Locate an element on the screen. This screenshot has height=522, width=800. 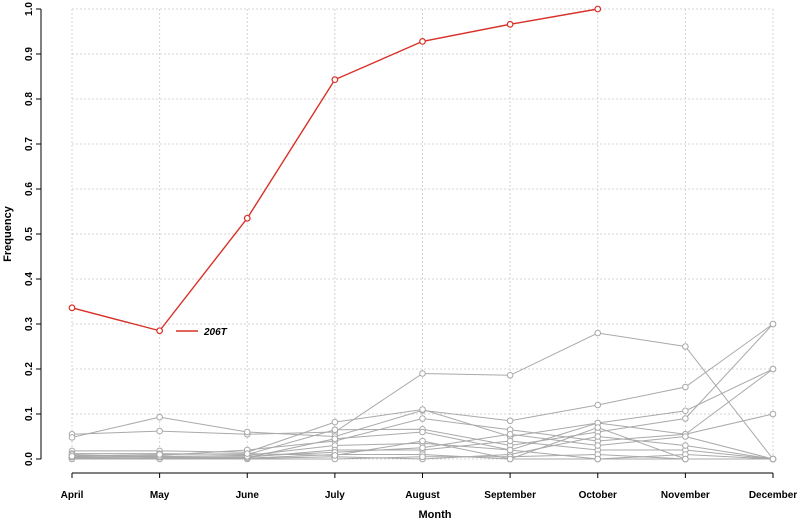
x-tick-label: November is located at coordinates (685, 495).